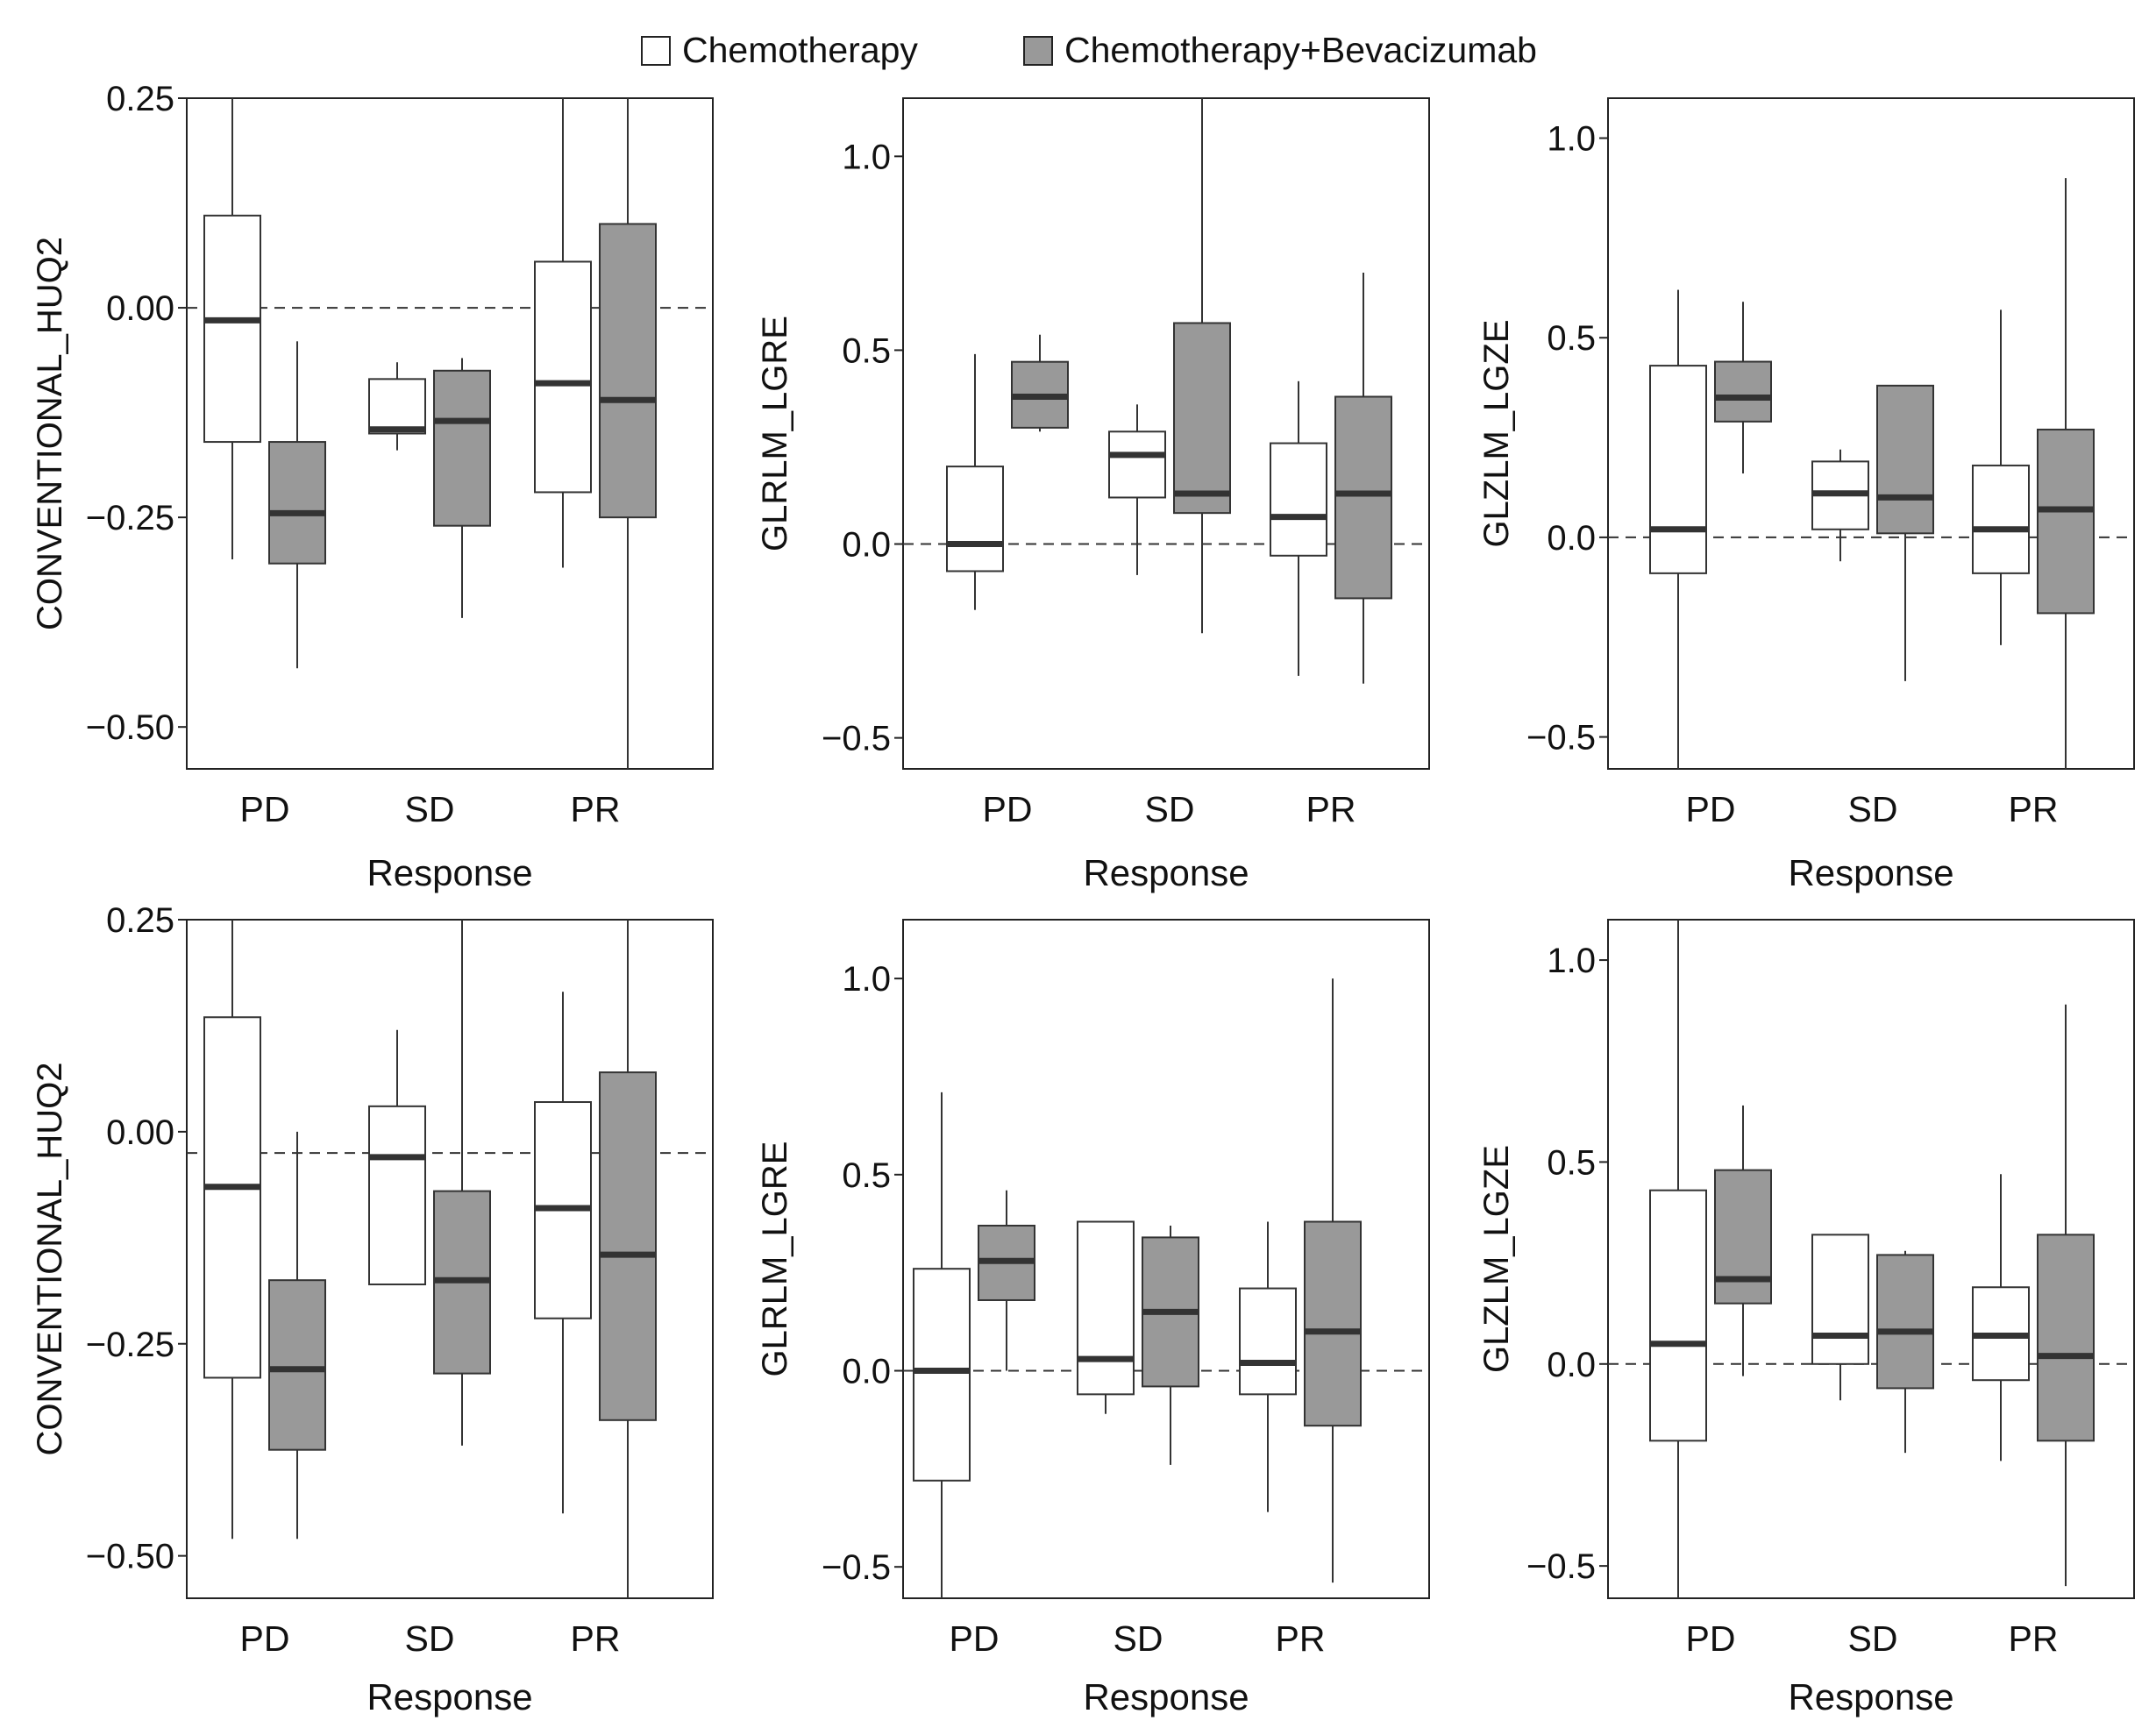  I want to click on panel-6: 1.0 0.5 0.0 −0.5 PD SD PR Response GLZLM_LGZE, so click(1806, 1318).